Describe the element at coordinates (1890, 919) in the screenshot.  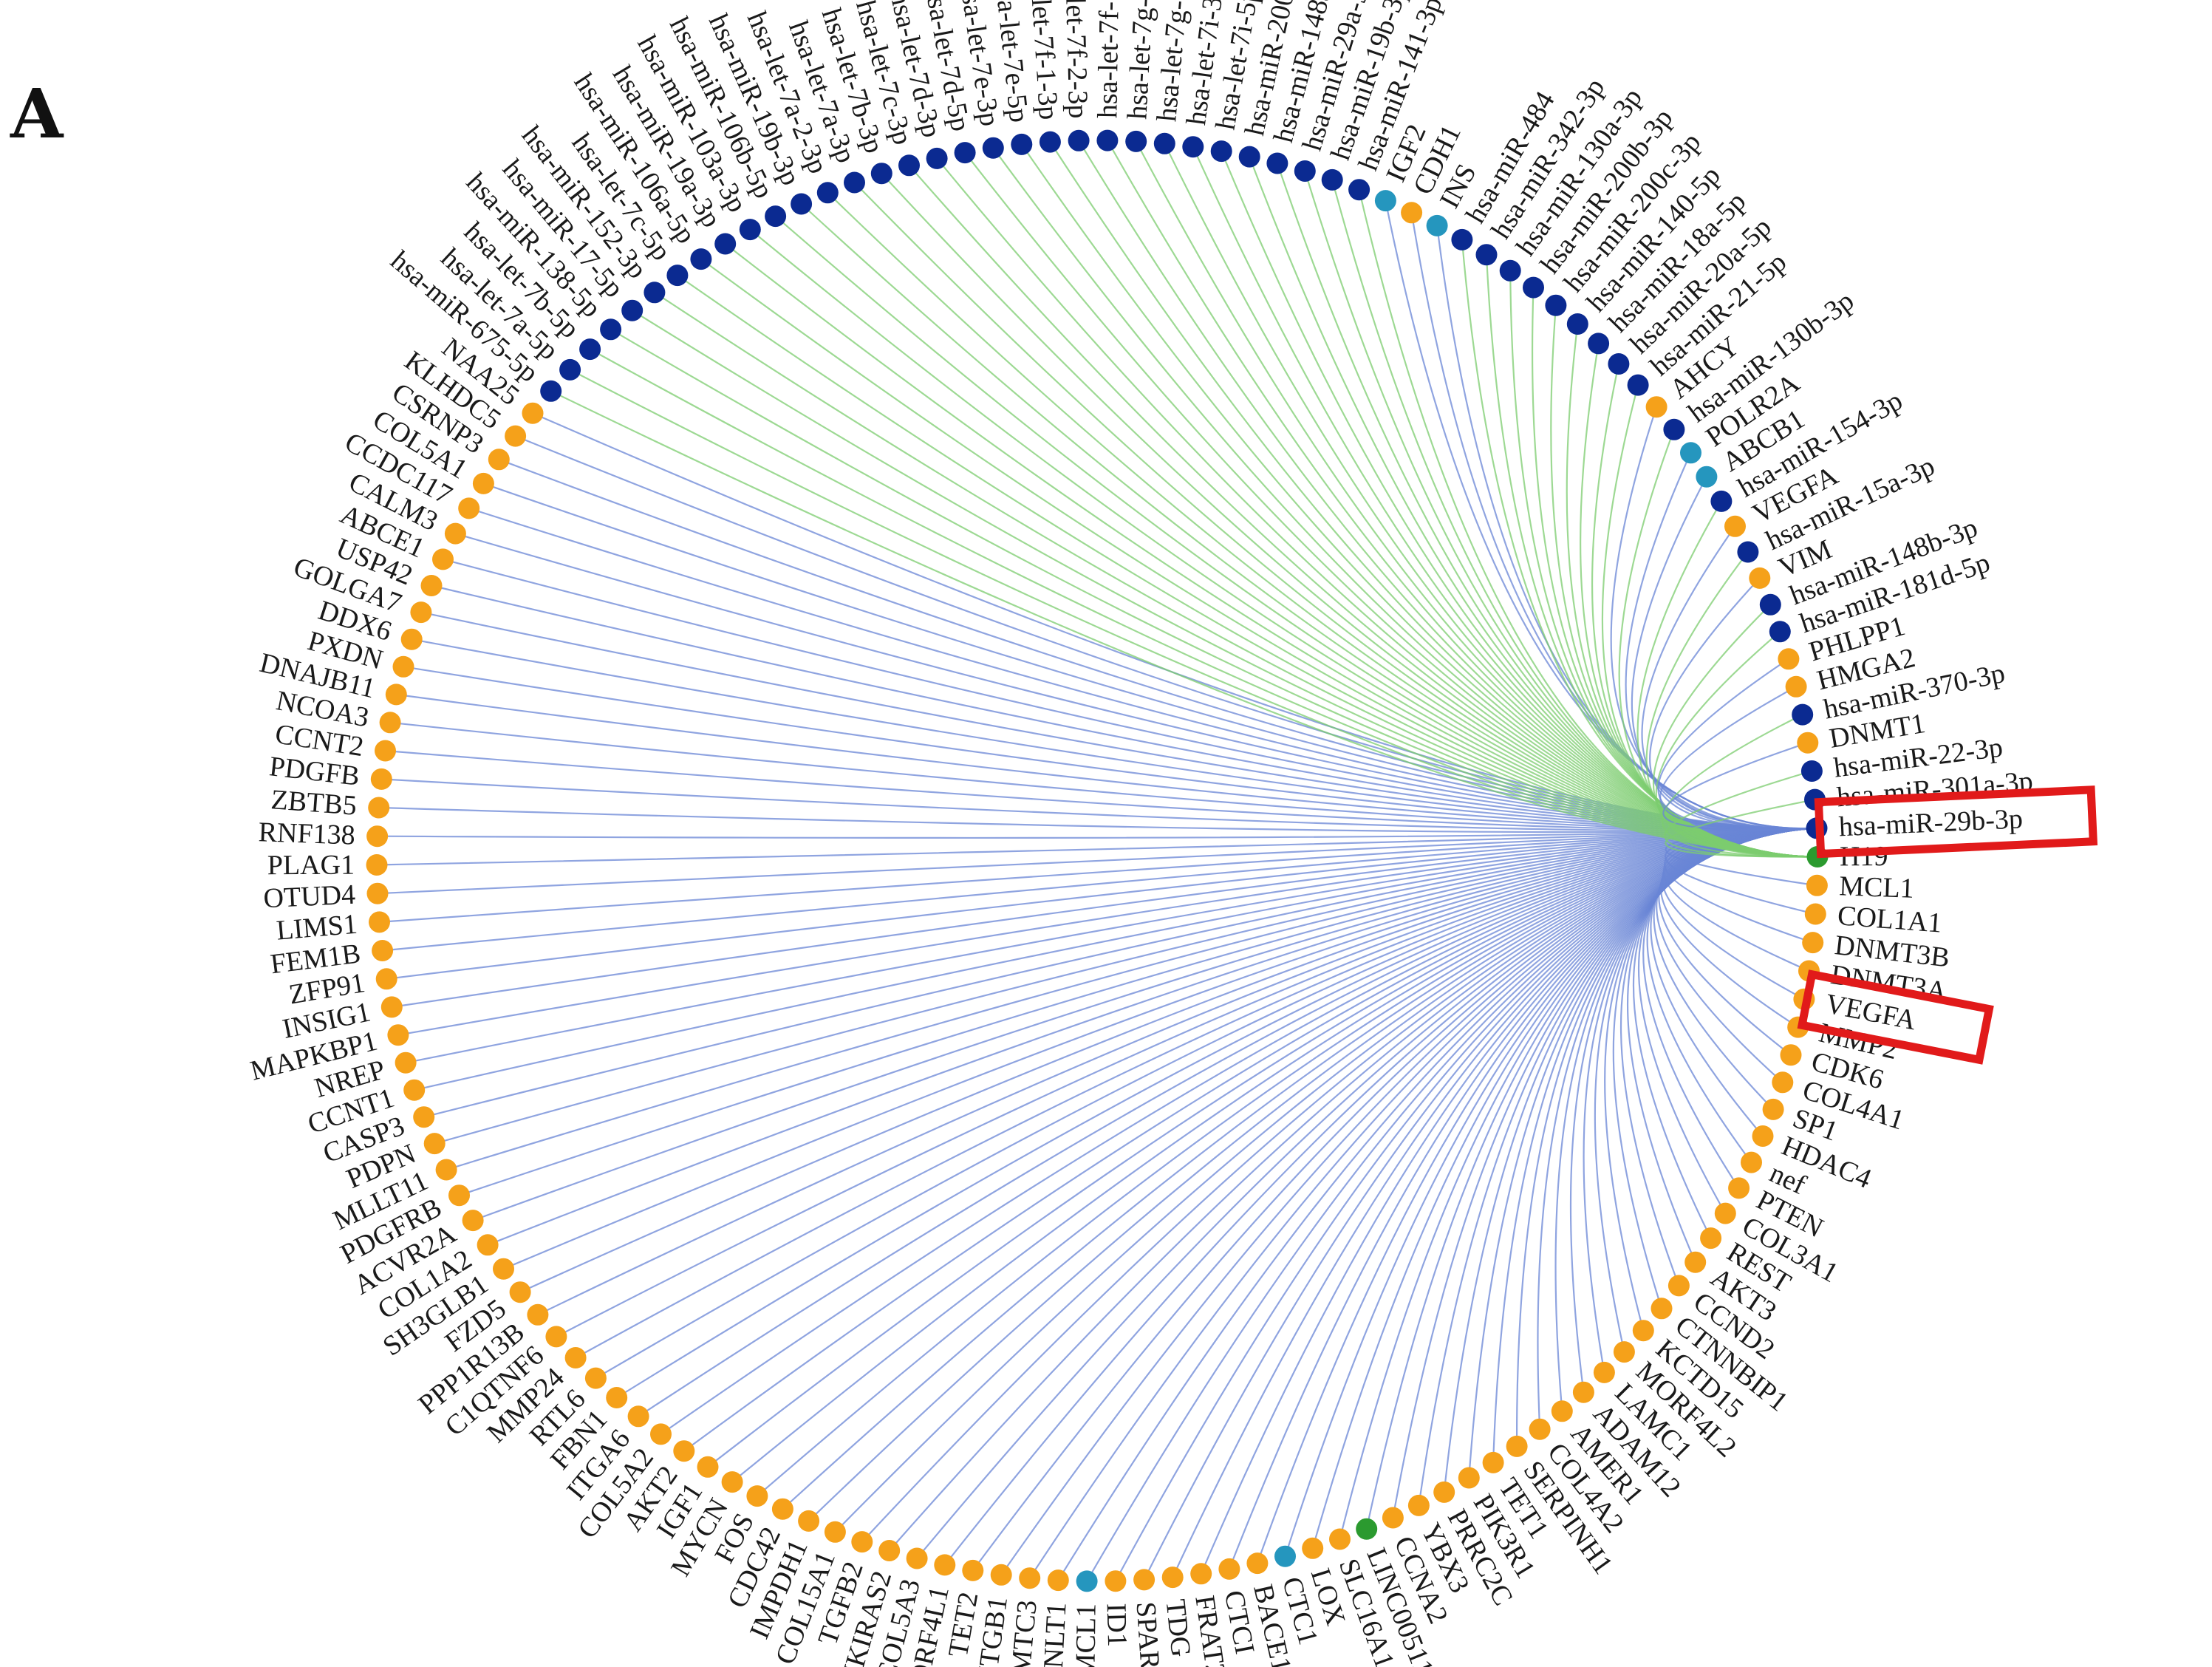
I see `node-label: COL1A1` at that location.